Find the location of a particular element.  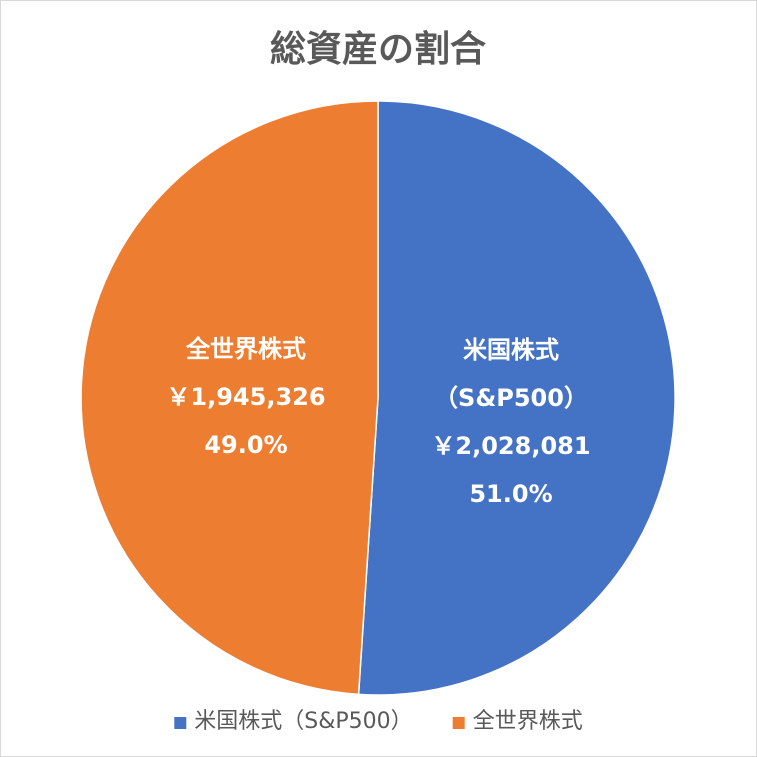

slice-label-line: 米国株式 is located at coordinates (511, 350).